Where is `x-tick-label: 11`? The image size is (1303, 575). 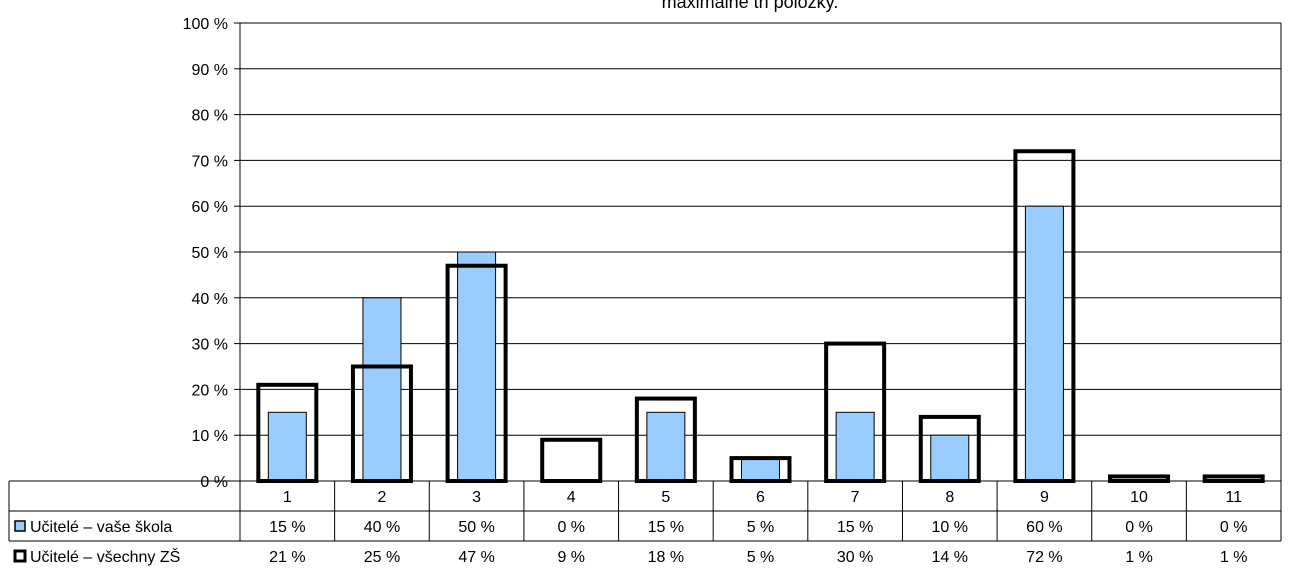 x-tick-label: 11 is located at coordinates (1233, 497).